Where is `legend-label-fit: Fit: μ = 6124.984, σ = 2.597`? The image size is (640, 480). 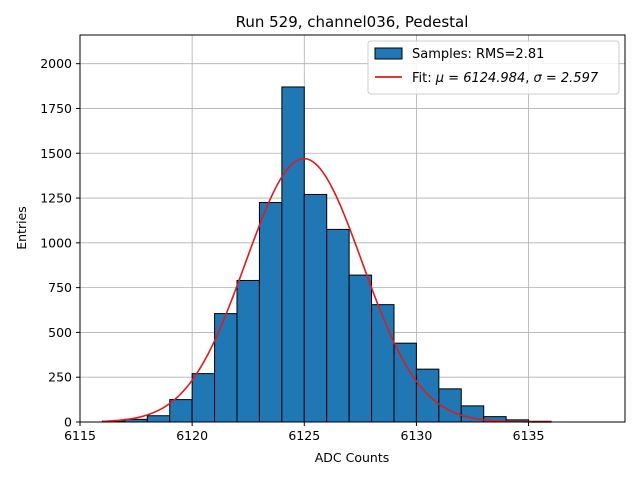 legend-label-fit: Fit: μ = 6124.984, σ = 2.597 is located at coordinates (505, 78).